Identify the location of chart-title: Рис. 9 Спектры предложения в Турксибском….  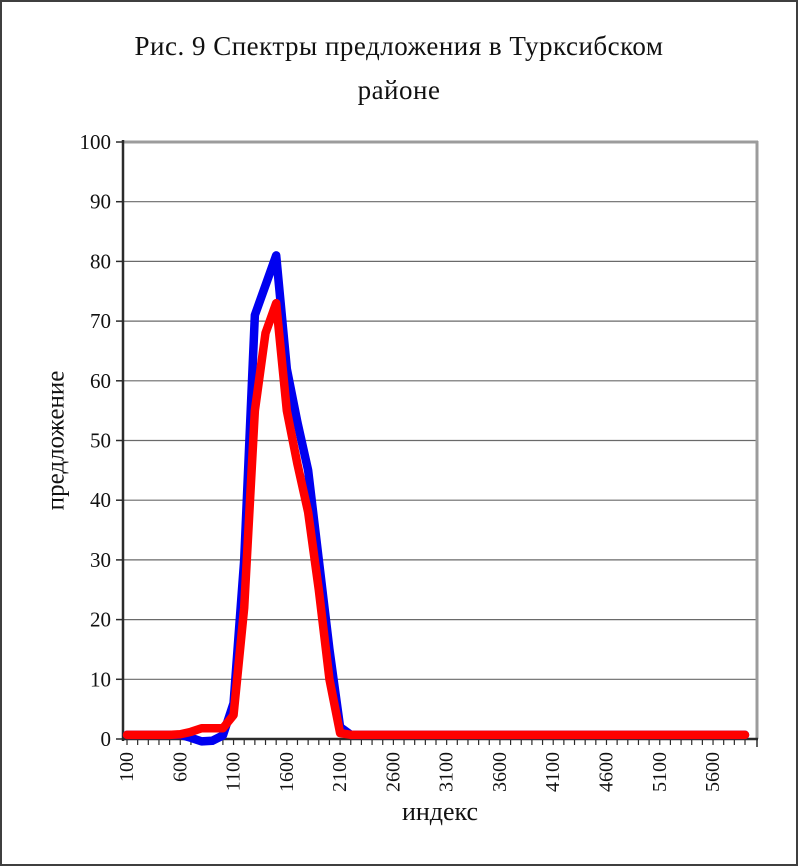
(399, 68).